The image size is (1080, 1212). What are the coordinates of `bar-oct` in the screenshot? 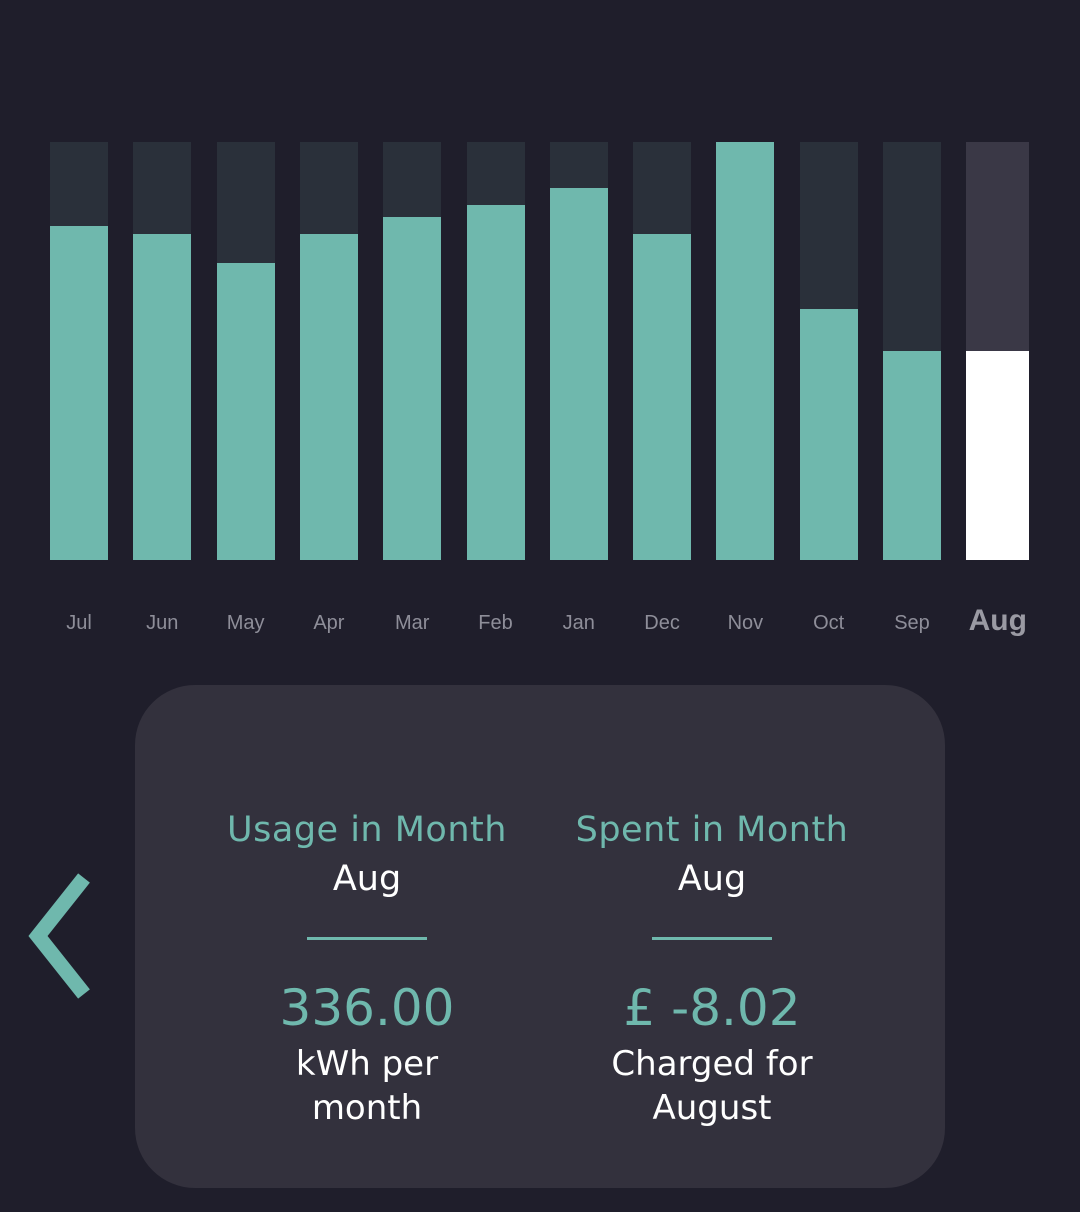 It's located at (828, 351).